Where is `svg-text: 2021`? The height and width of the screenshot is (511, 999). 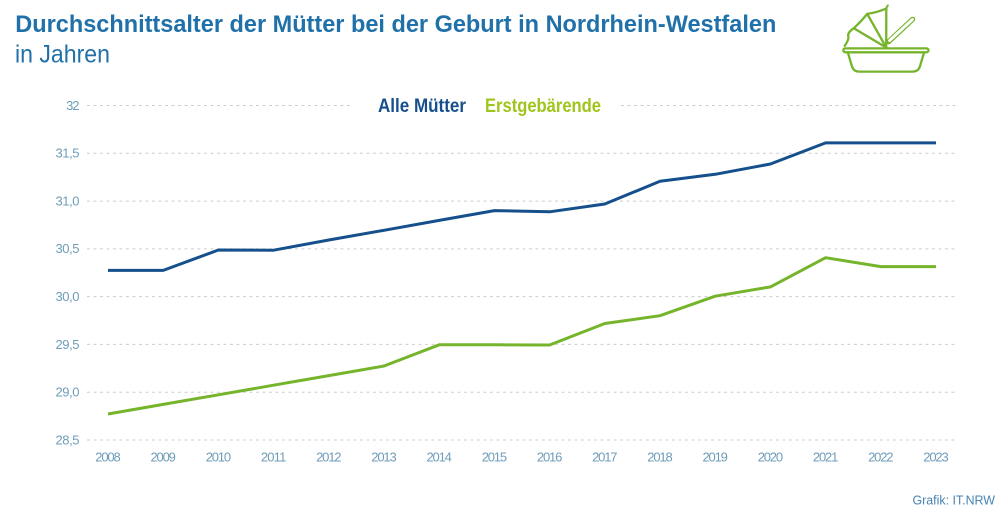
svg-text: 2021 is located at coordinates (825, 457).